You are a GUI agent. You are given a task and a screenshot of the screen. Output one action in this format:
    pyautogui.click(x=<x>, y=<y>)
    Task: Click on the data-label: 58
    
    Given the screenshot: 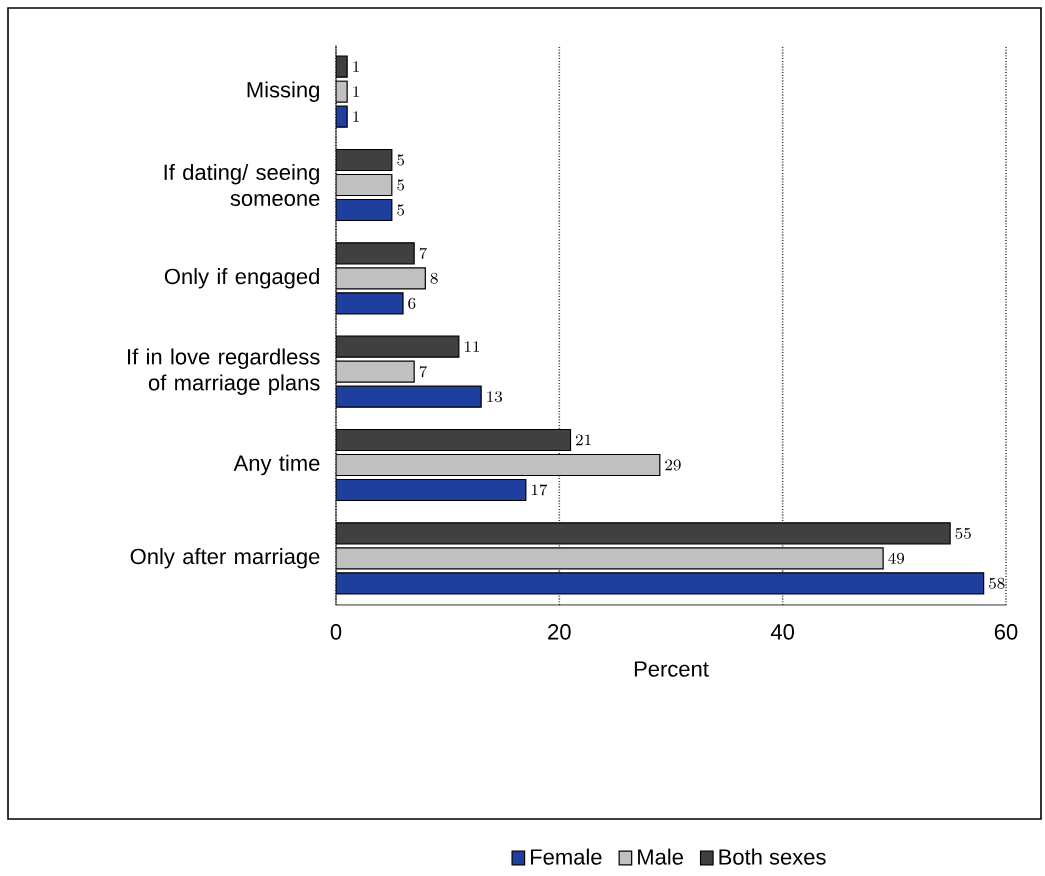 What is the action you would take?
    pyautogui.click(x=997, y=584)
    